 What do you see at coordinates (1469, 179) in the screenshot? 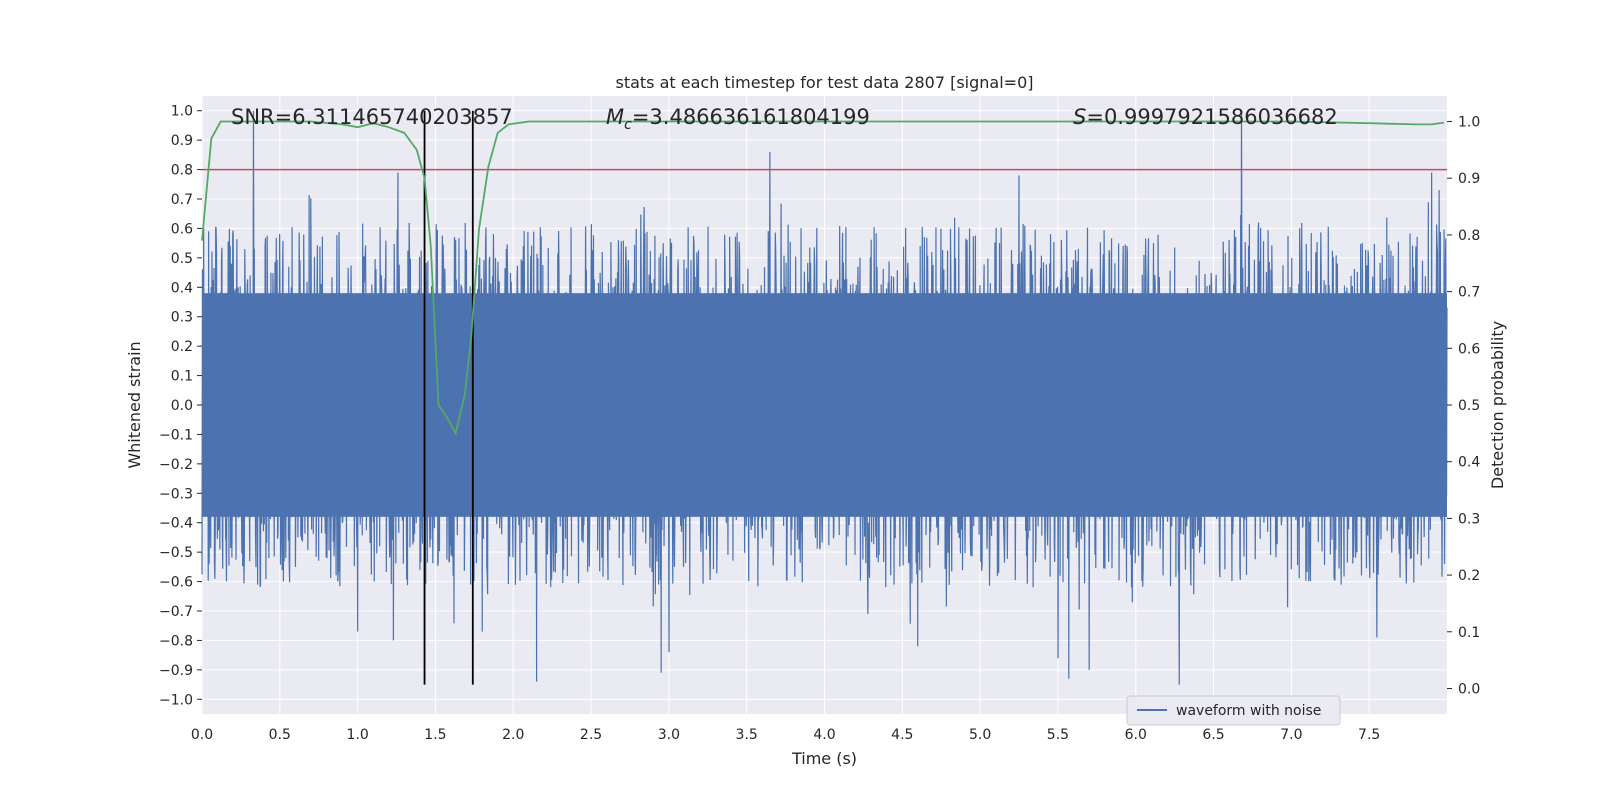
I see `y2-tick-label-1: 0.9` at bounding box center [1469, 179].